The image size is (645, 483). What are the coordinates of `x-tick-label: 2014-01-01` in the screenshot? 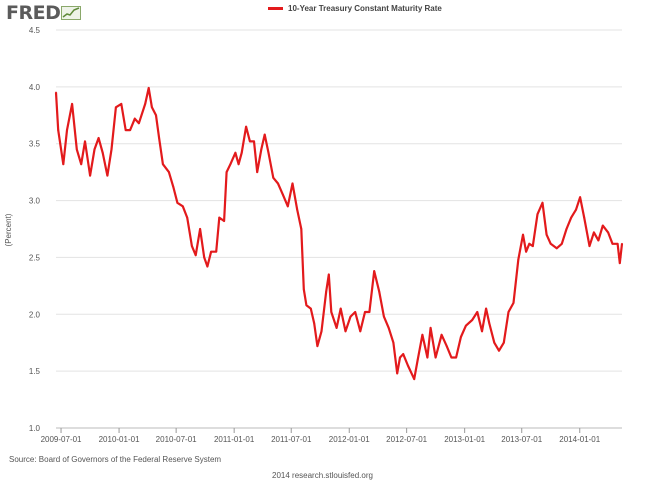 It's located at (579, 439).